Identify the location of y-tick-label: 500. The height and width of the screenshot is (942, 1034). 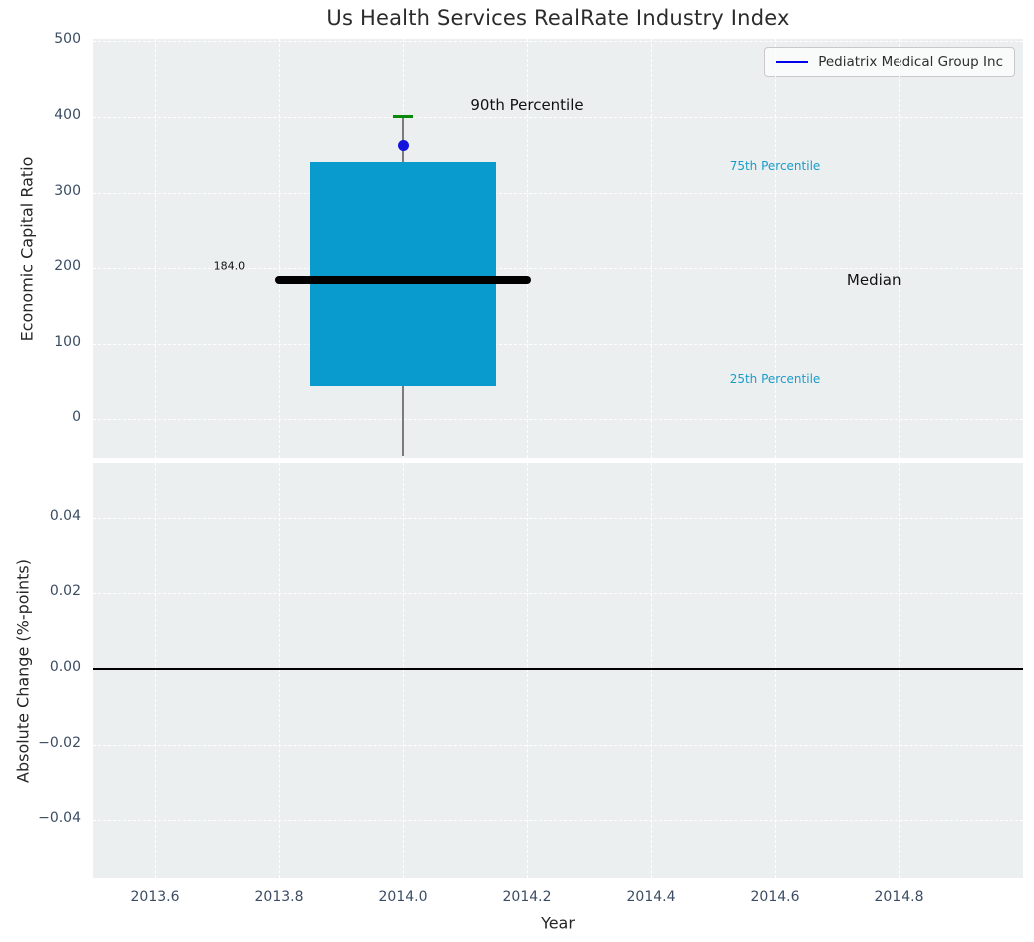
(67, 39).